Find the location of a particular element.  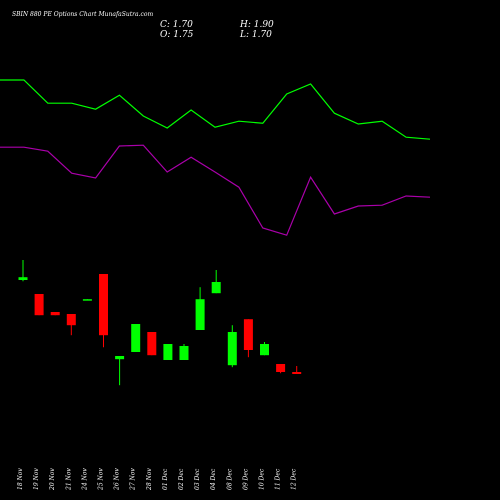

close-label: C: 1.70 is located at coordinates (176, 25).